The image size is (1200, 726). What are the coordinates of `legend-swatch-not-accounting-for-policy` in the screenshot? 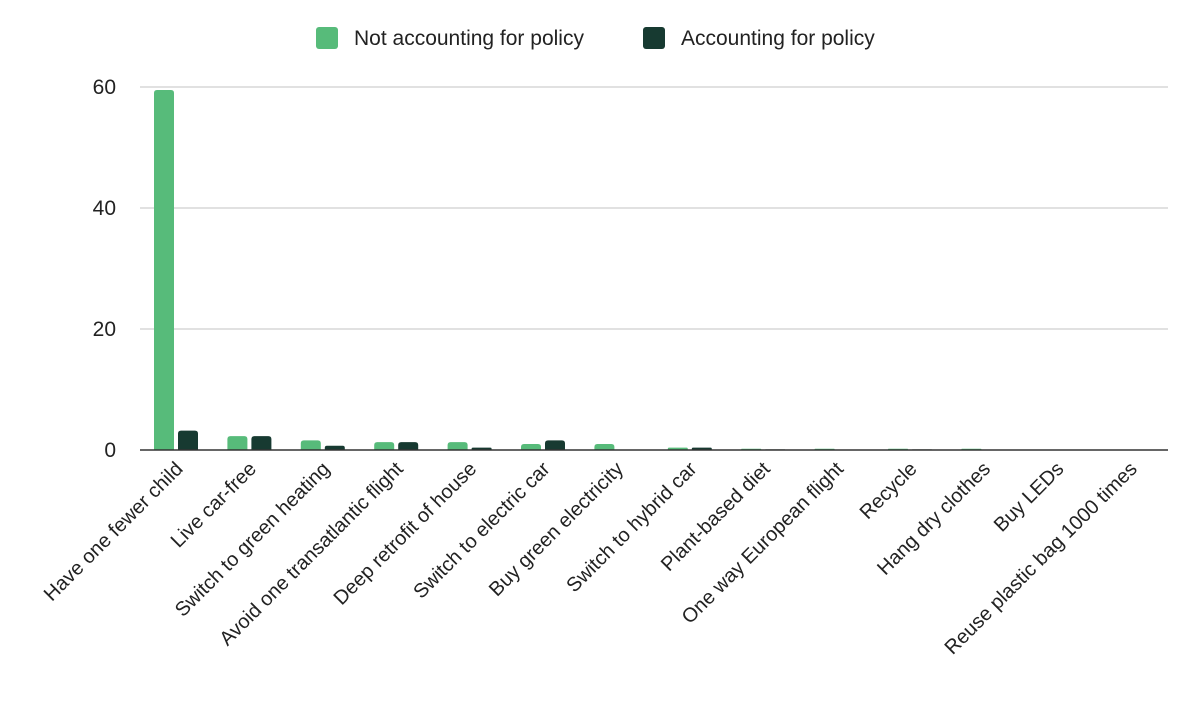 It's located at (327, 38).